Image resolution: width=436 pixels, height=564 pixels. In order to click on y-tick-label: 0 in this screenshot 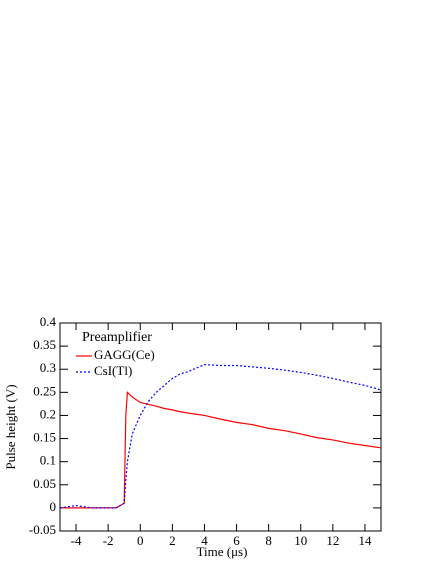, I will do `click(53, 506)`.